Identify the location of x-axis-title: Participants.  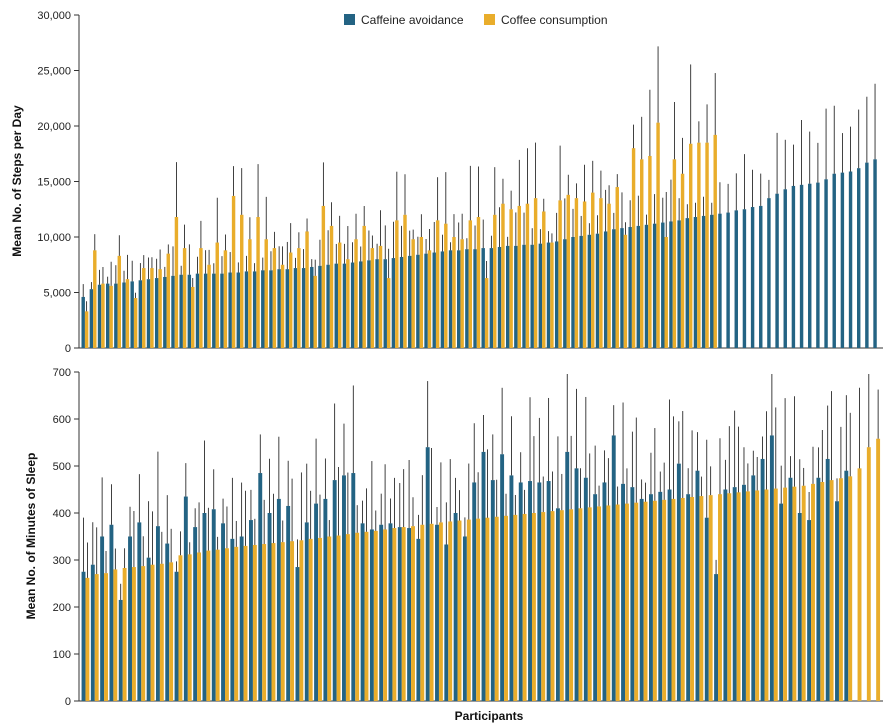
(489, 716).